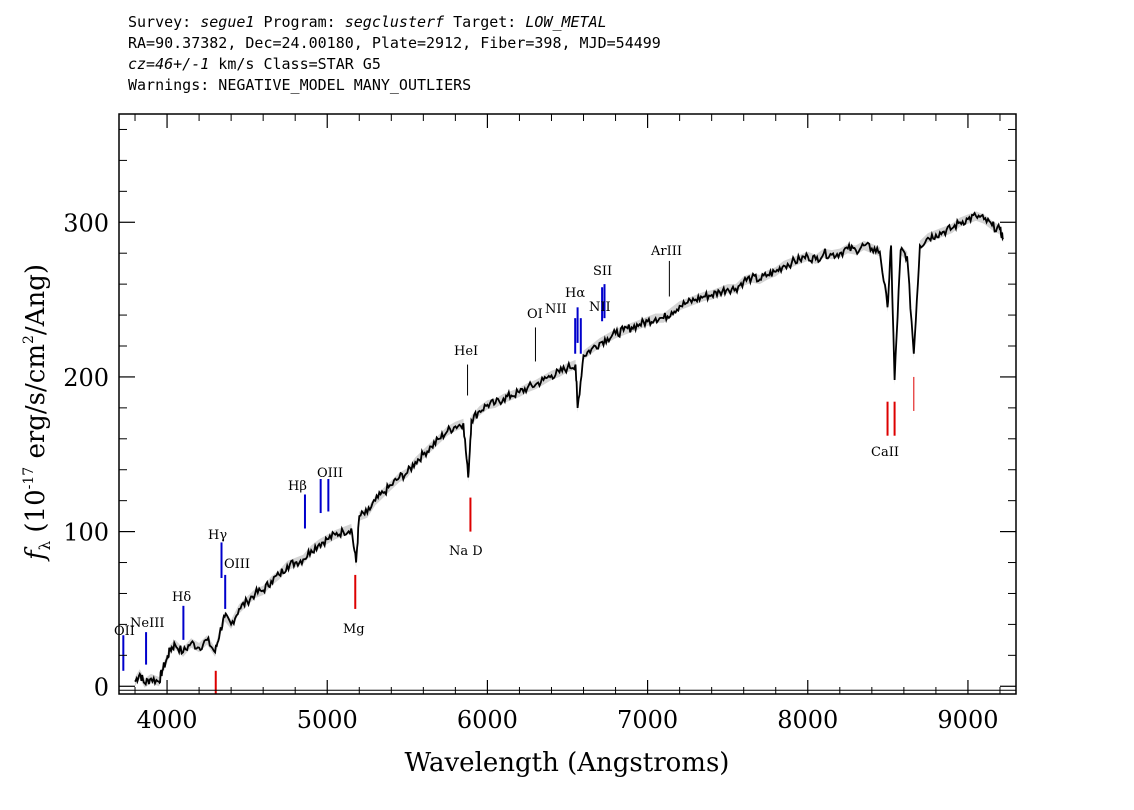  Describe the element at coordinates (295, 64) in the screenshot. I see `header-class: km/s Class=STAR G5` at that location.